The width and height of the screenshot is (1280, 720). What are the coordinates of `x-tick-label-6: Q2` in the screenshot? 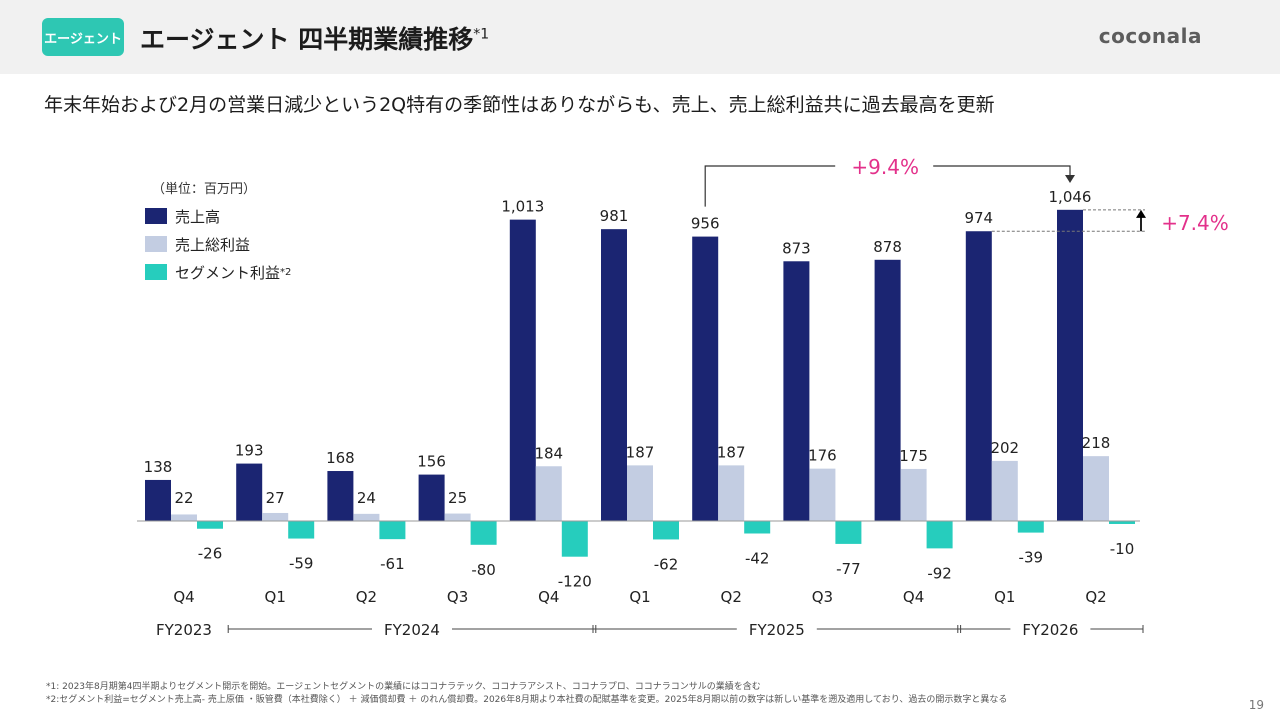 It's located at (731, 597).